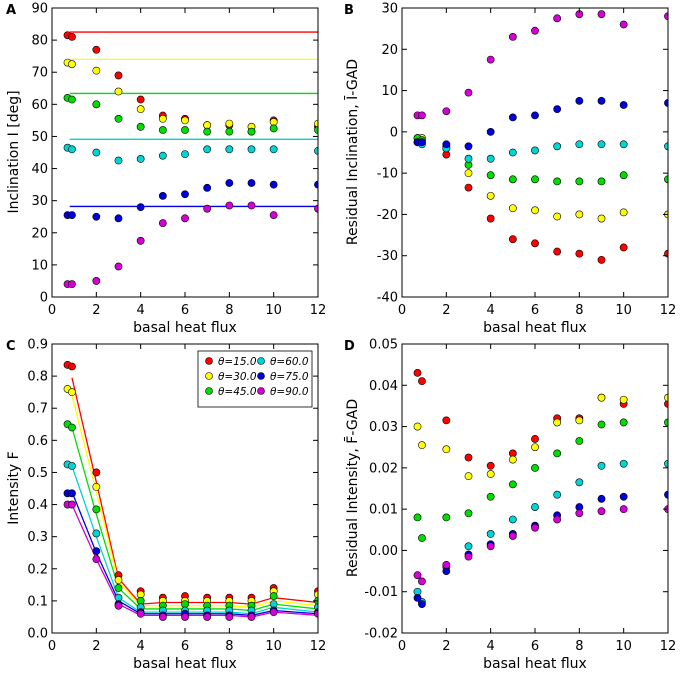  Describe the element at coordinates (237, 392) in the screenshot. I see `legend-entry-label: θ=45.0` at that location.